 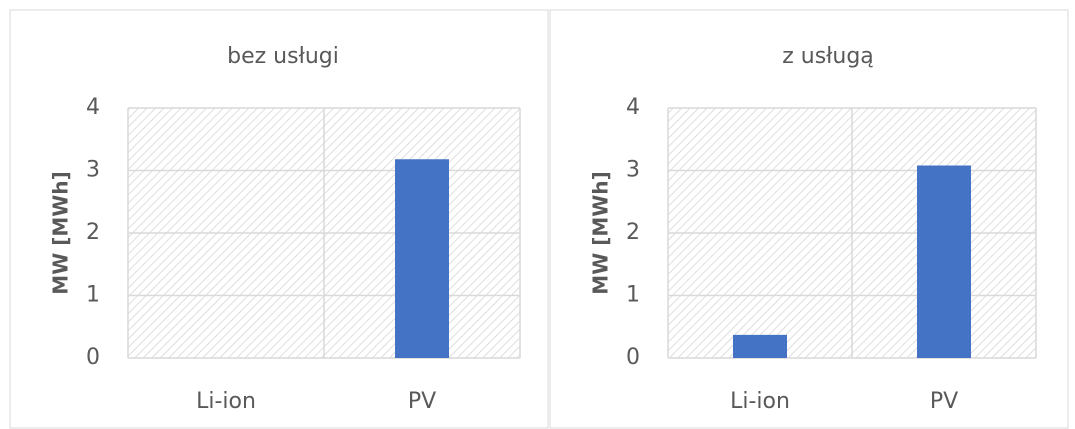 I want to click on chart-title: bez usługi, so click(x=283, y=56).